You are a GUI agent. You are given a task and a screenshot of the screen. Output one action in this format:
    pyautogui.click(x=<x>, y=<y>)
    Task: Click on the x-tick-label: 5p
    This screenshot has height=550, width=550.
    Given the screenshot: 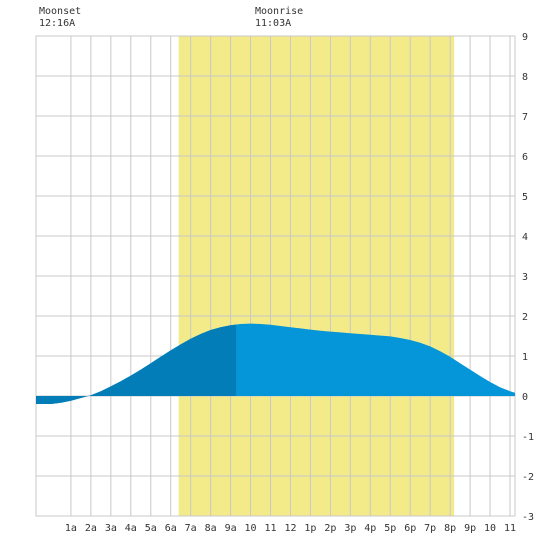 What is the action you would take?
    pyautogui.click(x=390, y=528)
    